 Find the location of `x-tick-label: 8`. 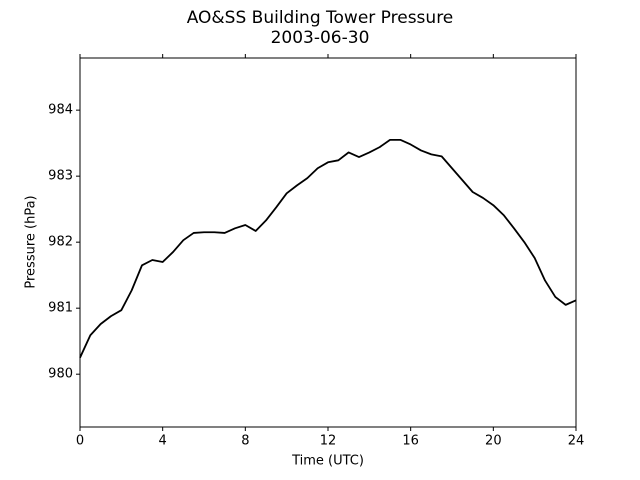

x-tick-label: 8 is located at coordinates (245, 441).